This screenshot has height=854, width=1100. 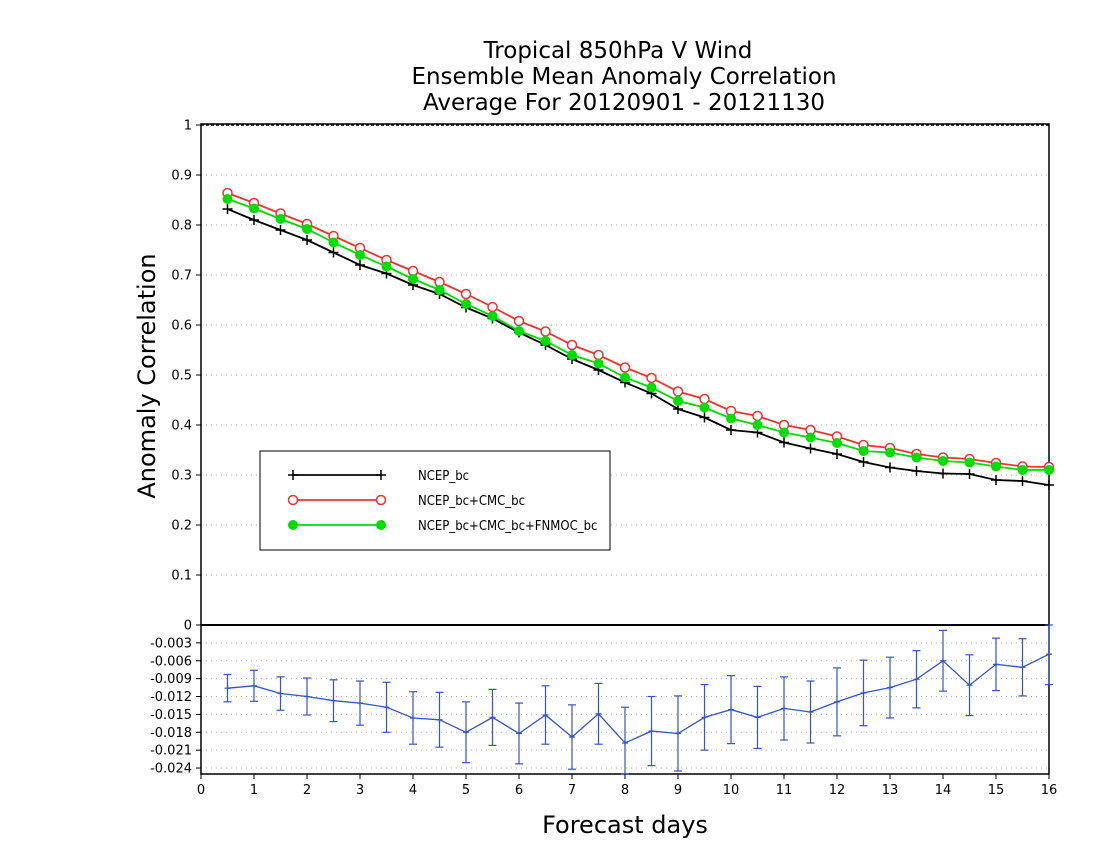 What do you see at coordinates (618, 51) in the screenshot?
I see `title-line-1: Tropical 850hPa V Wind` at bounding box center [618, 51].